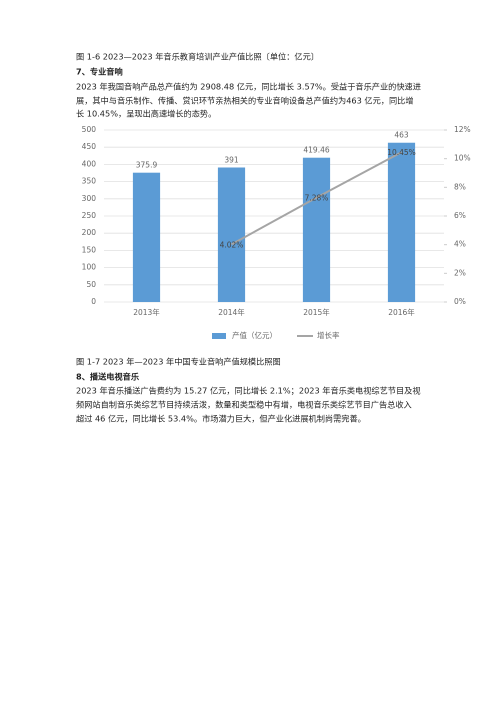 The width and height of the screenshot is (500, 707). What do you see at coordinates (221, 419) in the screenshot?
I see `paragraph-line: 超过 46 亿元，同比增长 53.4%。市场潜力巨大，但产业化进展机制尚需完善。` at bounding box center [221, 419].